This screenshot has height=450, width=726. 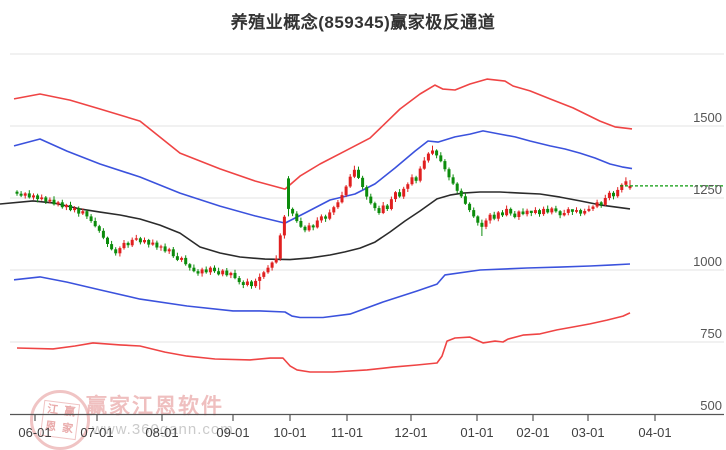 I want to click on y-tick-label: 1500, so click(x=707, y=117).